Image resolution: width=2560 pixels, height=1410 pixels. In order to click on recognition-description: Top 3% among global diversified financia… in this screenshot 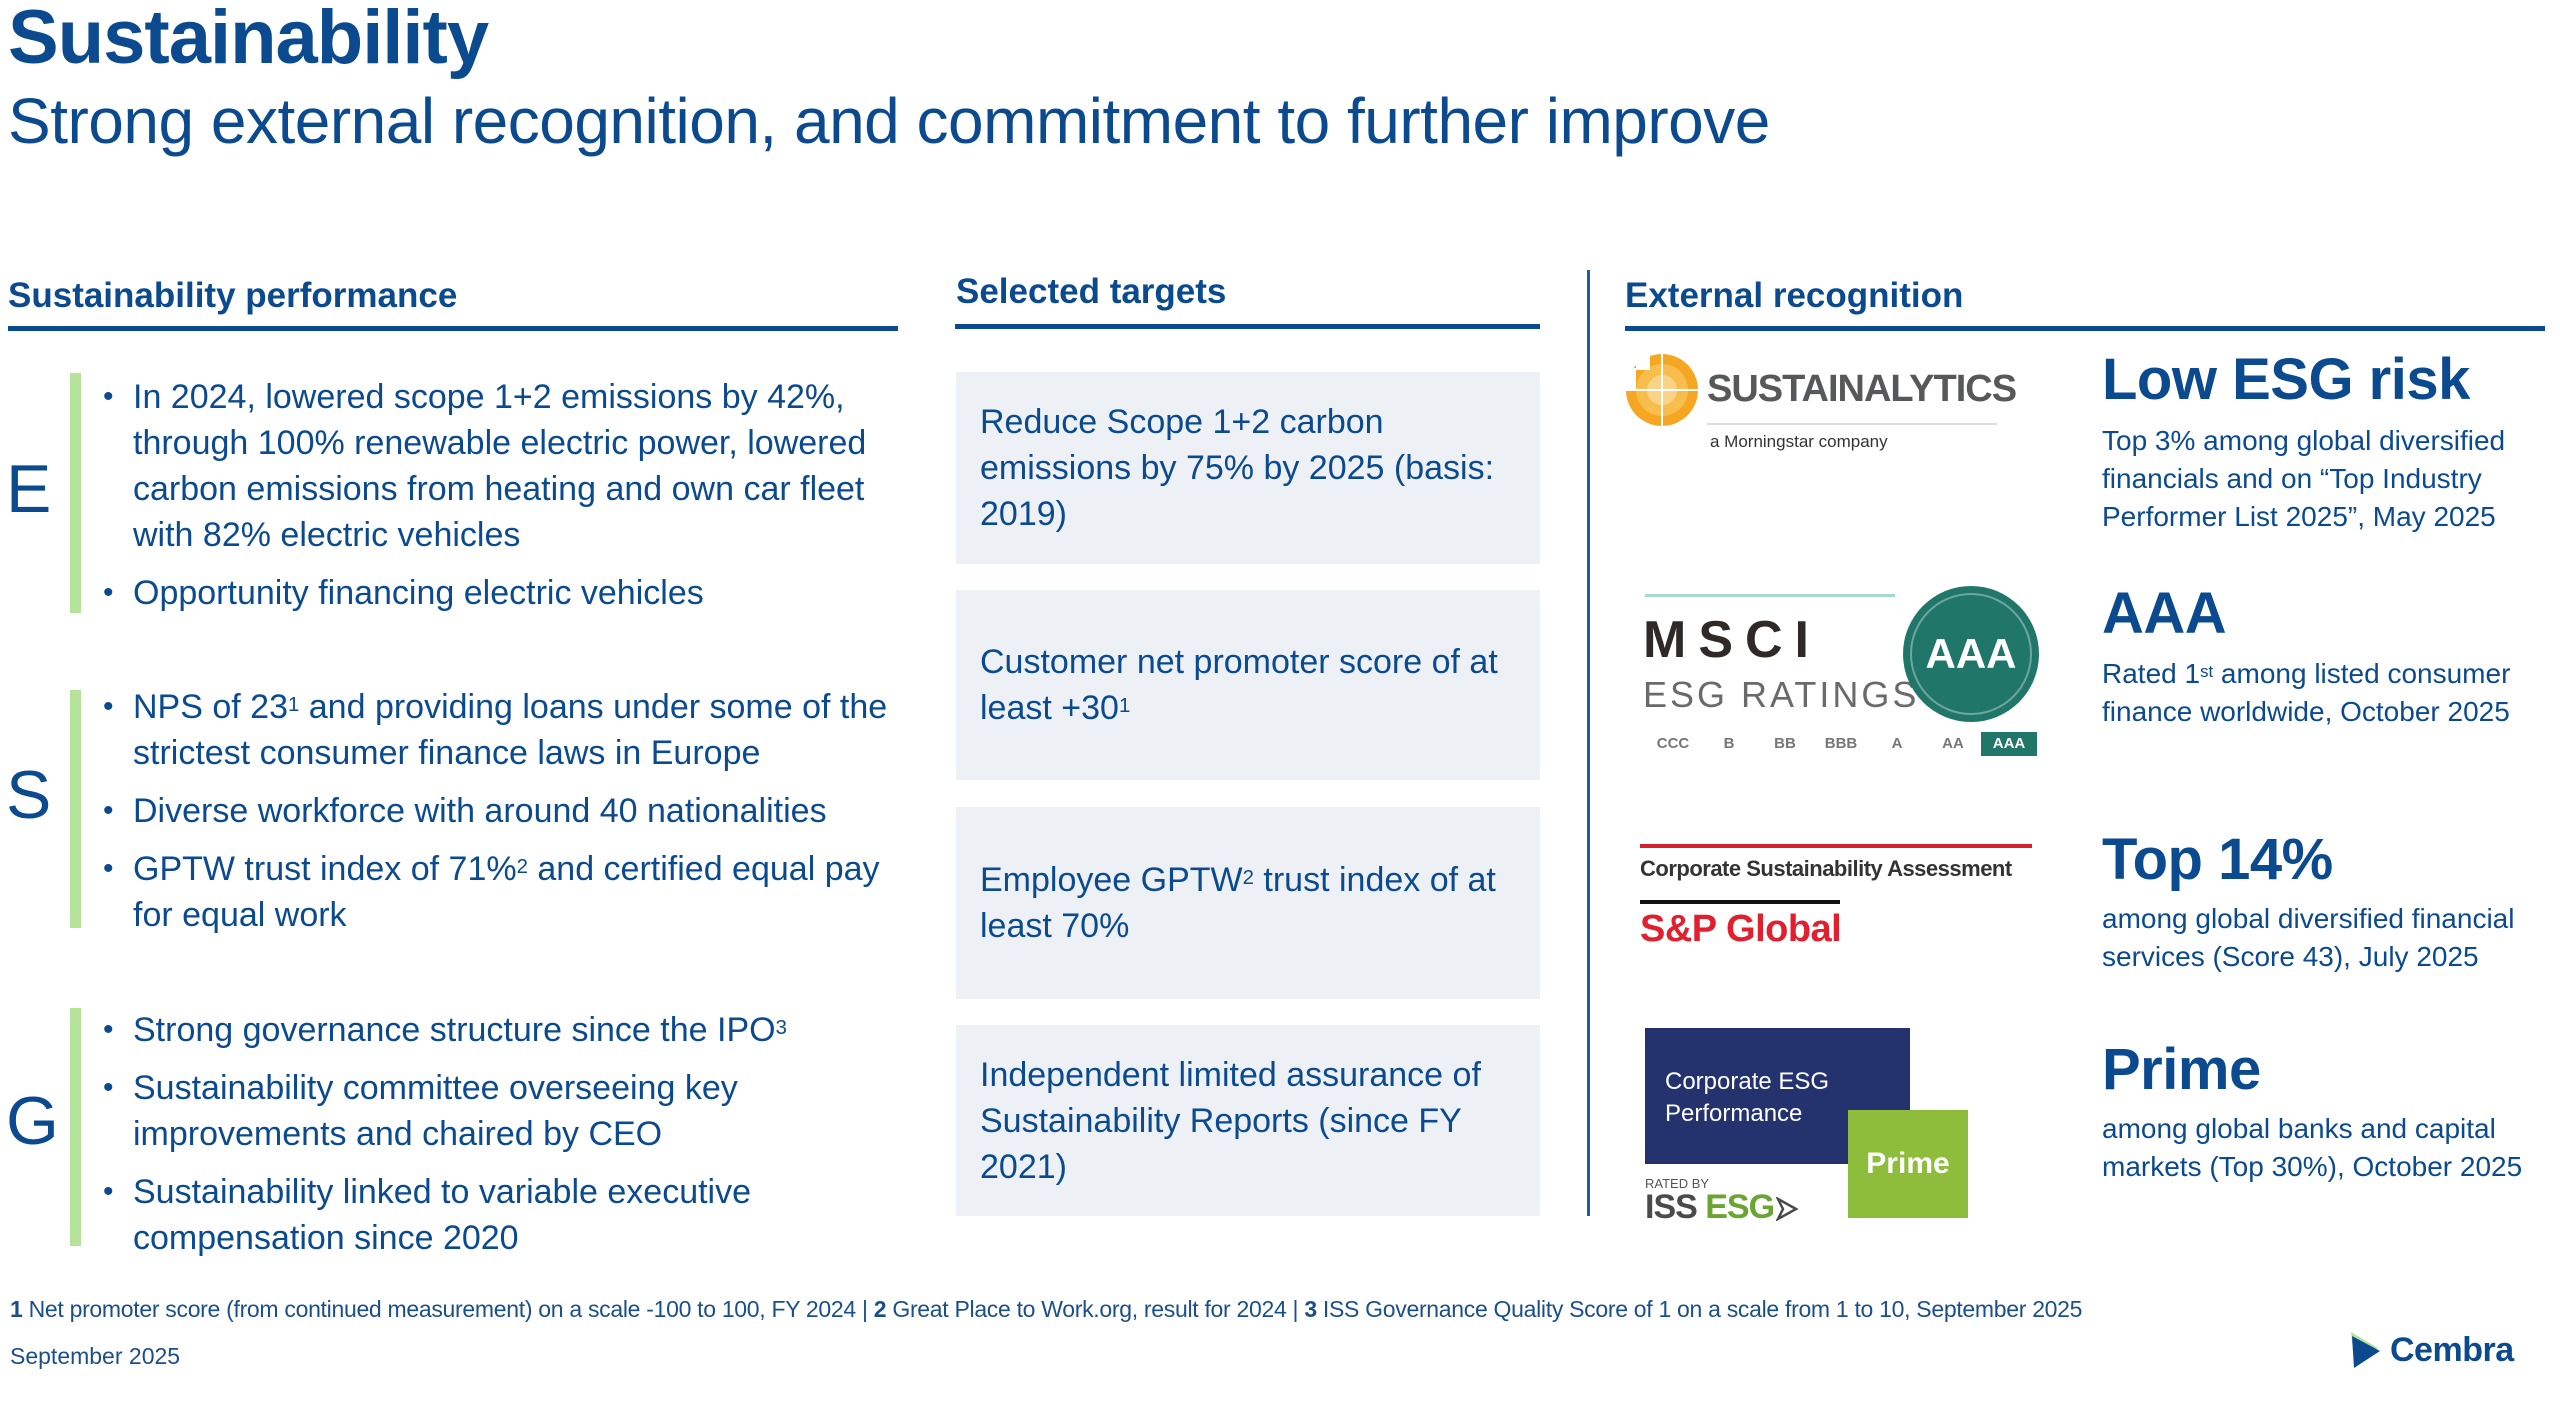, I will do `click(2304, 478)`.